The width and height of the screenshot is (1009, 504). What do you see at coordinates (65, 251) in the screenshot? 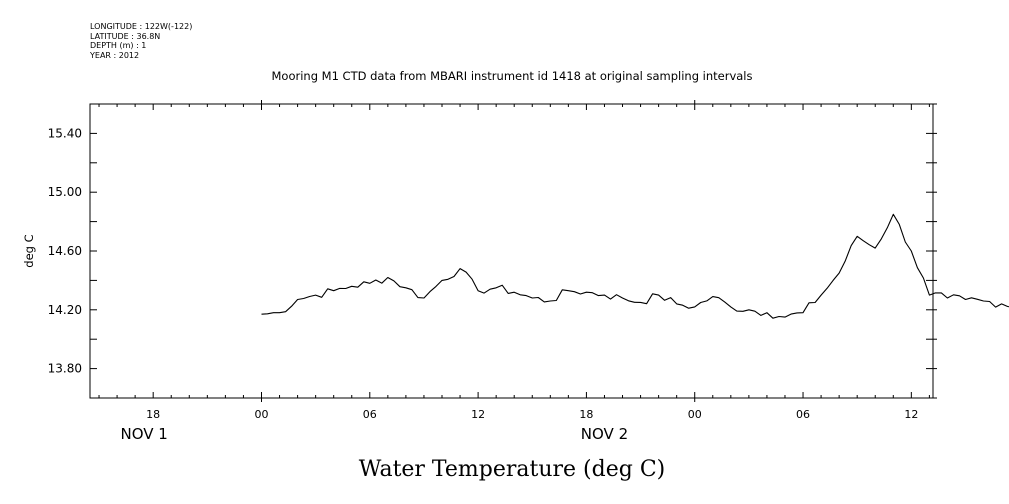
I see `y-tick-label: 14.60` at bounding box center [65, 251].